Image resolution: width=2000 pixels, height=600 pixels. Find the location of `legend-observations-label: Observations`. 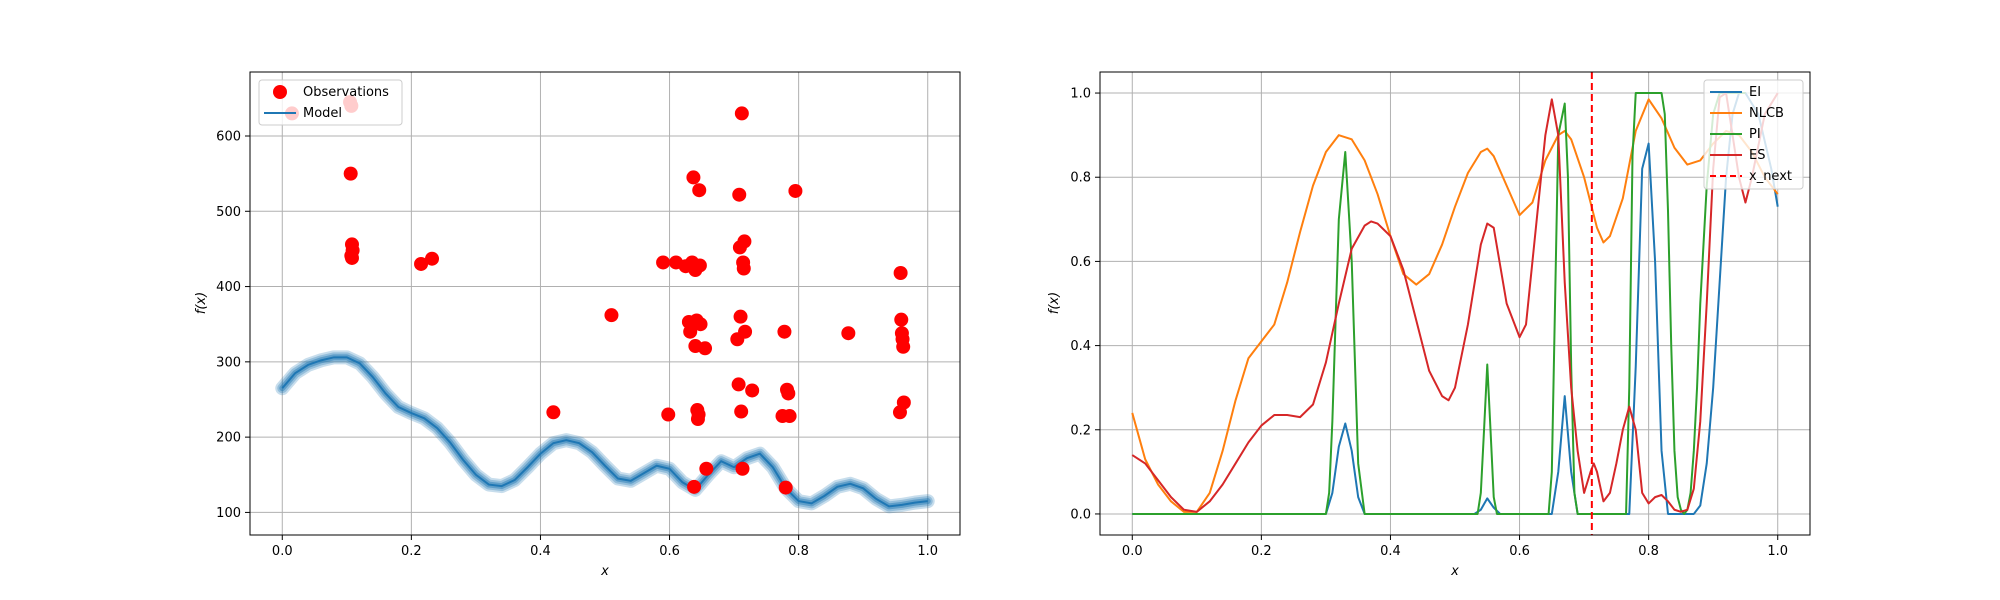

legend-observations-label: Observations is located at coordinates (346, 92).